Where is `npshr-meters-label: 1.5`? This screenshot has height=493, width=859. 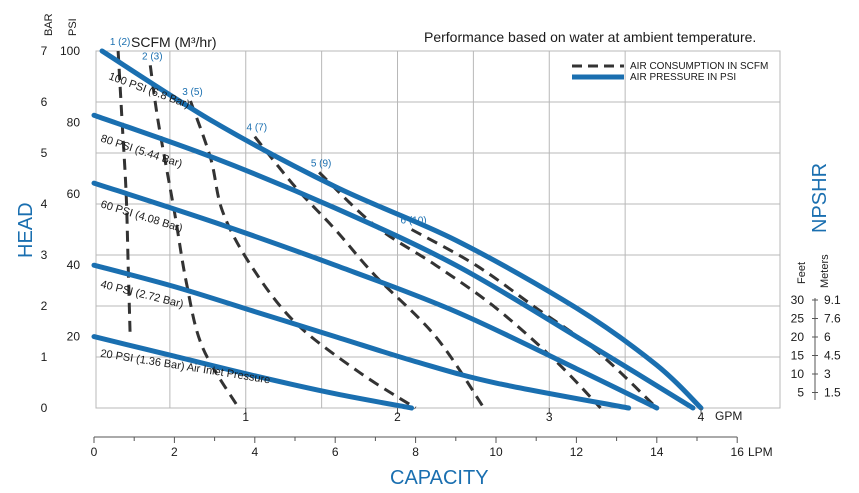 npshr-meters-label: 1.5 is located at coordinates (832, 393).